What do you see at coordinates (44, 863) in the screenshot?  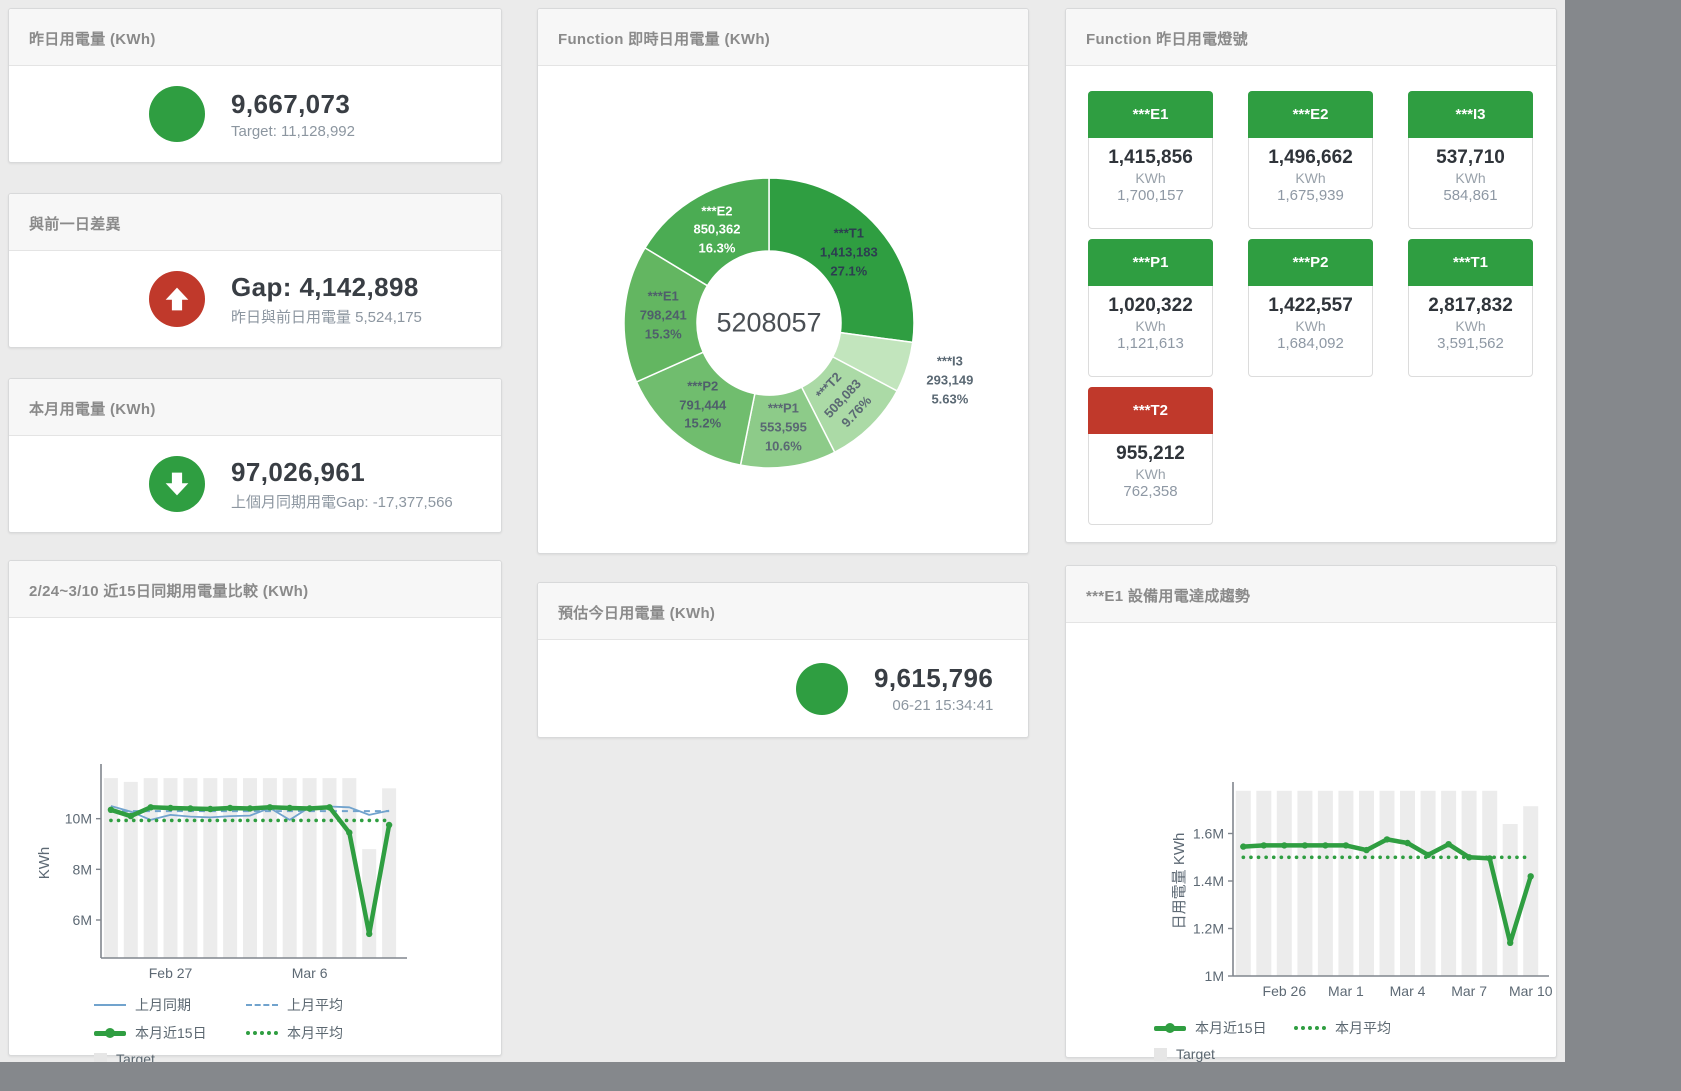 I see `svg-text: KWh` at bounding box center [44, 863].